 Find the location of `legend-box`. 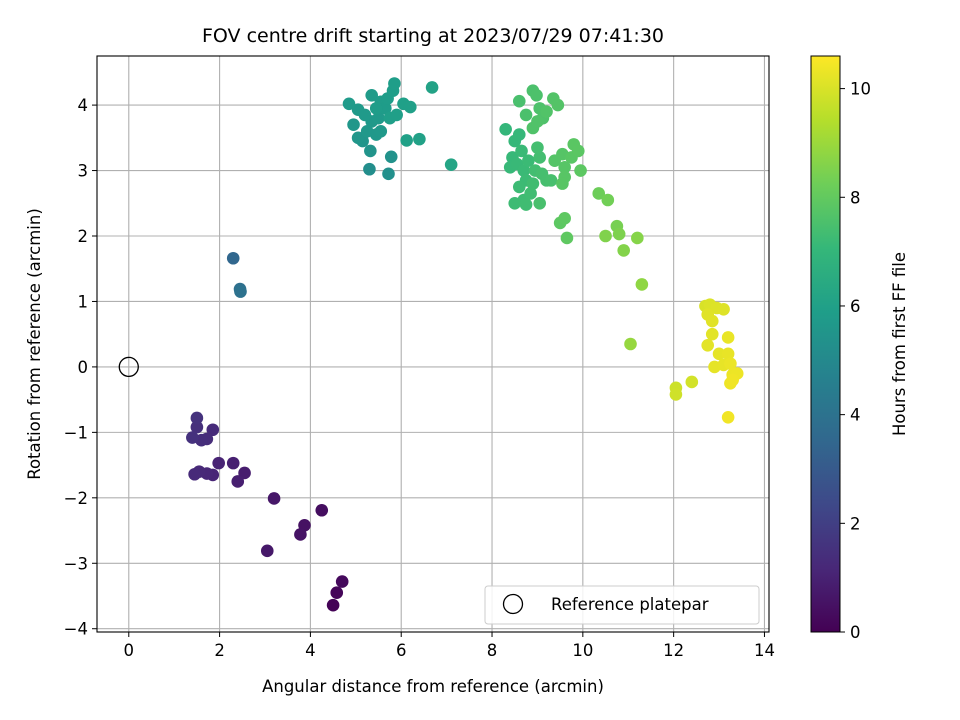

legend-box is located at coordinates (622, 605).